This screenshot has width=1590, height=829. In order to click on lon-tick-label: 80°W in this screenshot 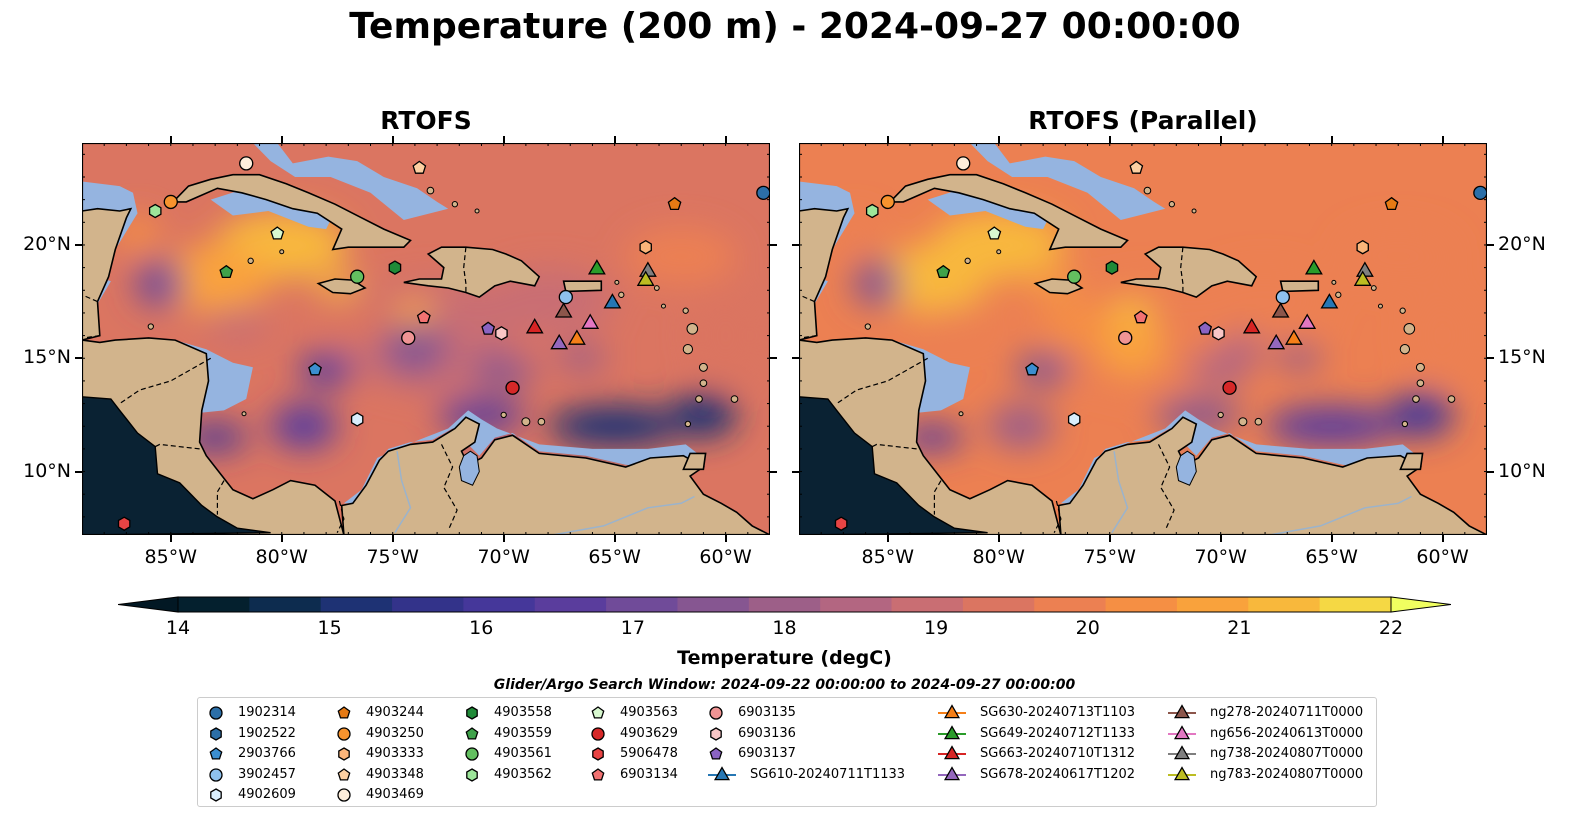, I will do `click(998, 557)`.